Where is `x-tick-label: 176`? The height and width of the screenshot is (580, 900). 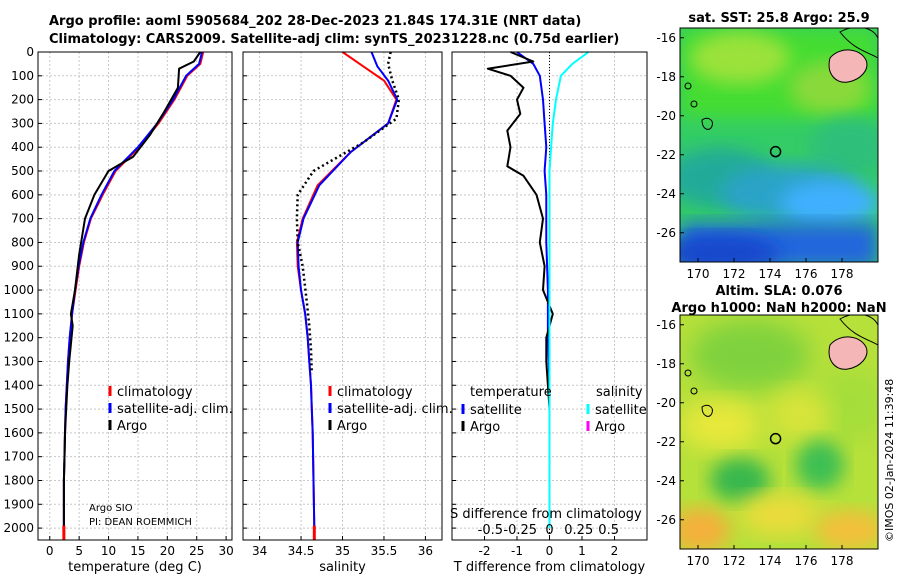
x-tick-label: 176 is located at coordinates (806, 561).